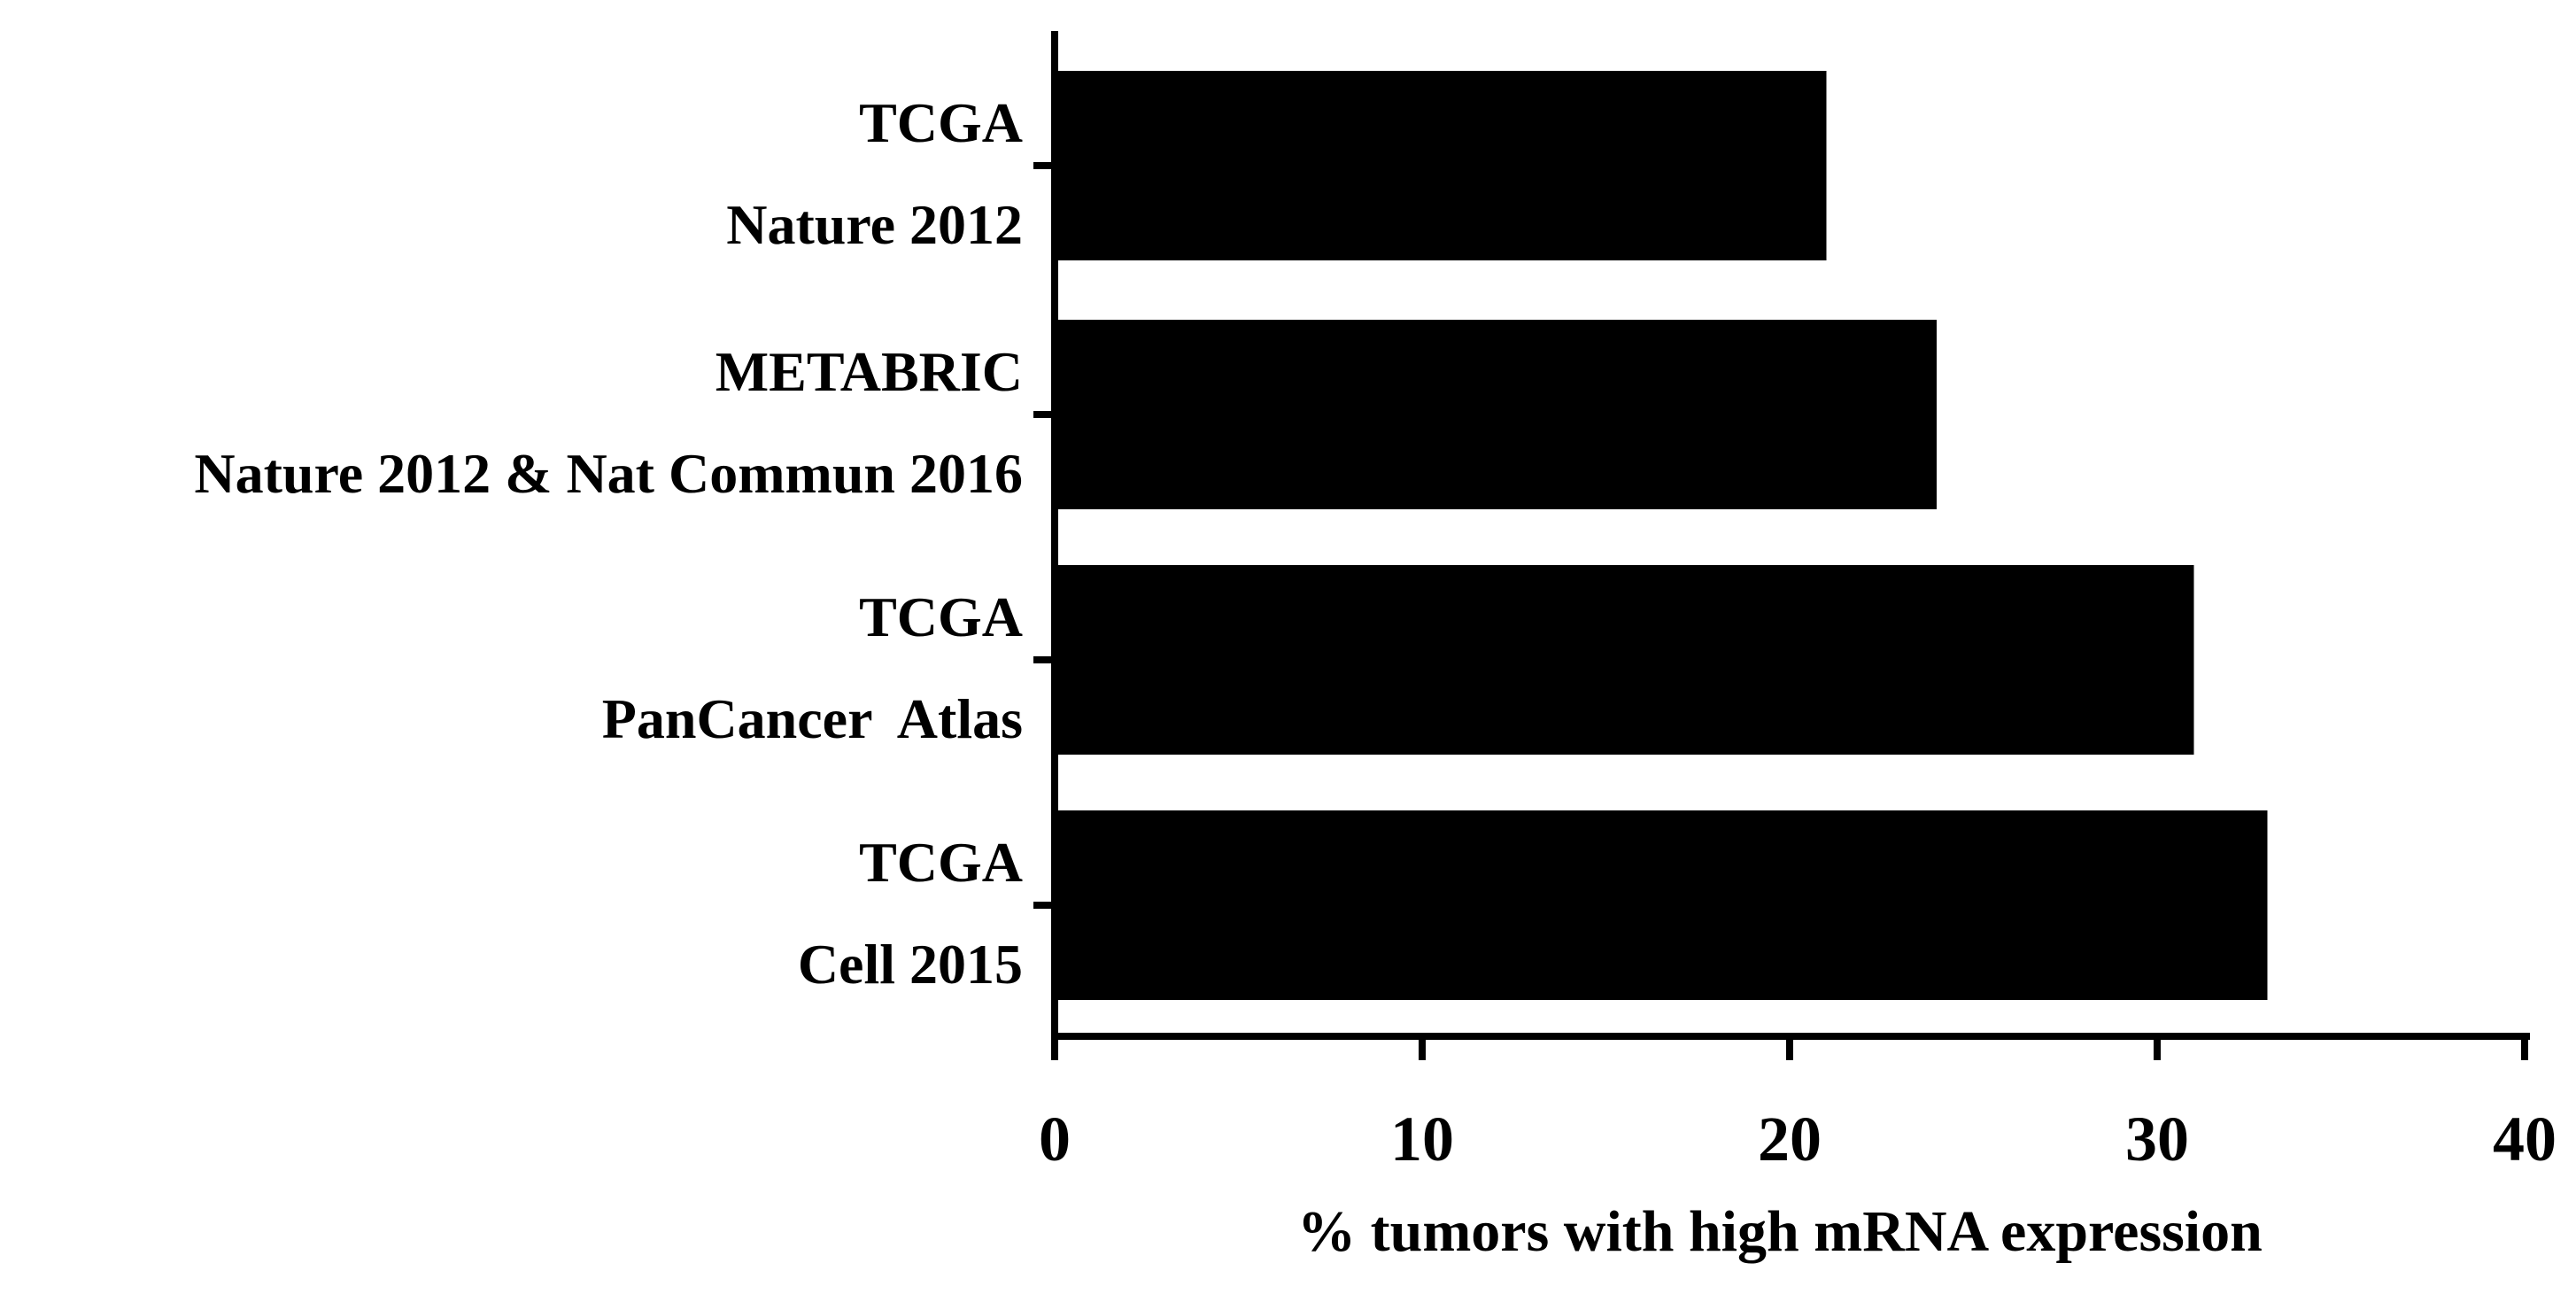 The height and width of the screenshot is (1302, 2576). Describe the element at coordinates (910, 964) in the screenshot. I see `category-label-line2: Cell 2015` at that location.